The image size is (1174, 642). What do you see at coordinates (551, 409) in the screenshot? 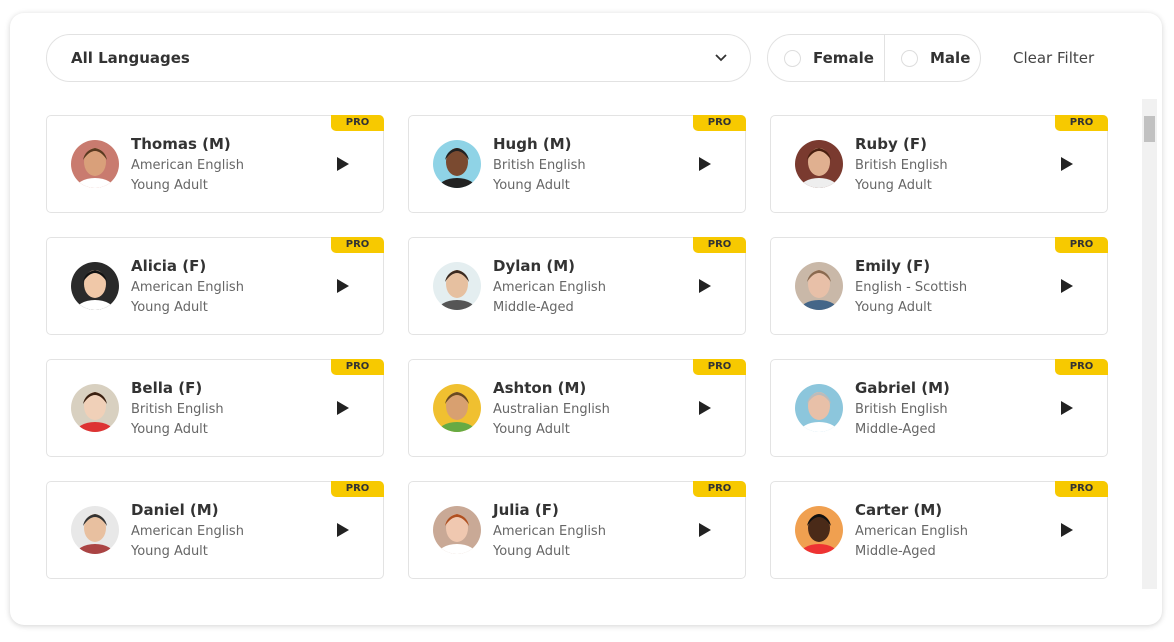
I see `voice-language: Australian English` at bounding box center [551, 409].